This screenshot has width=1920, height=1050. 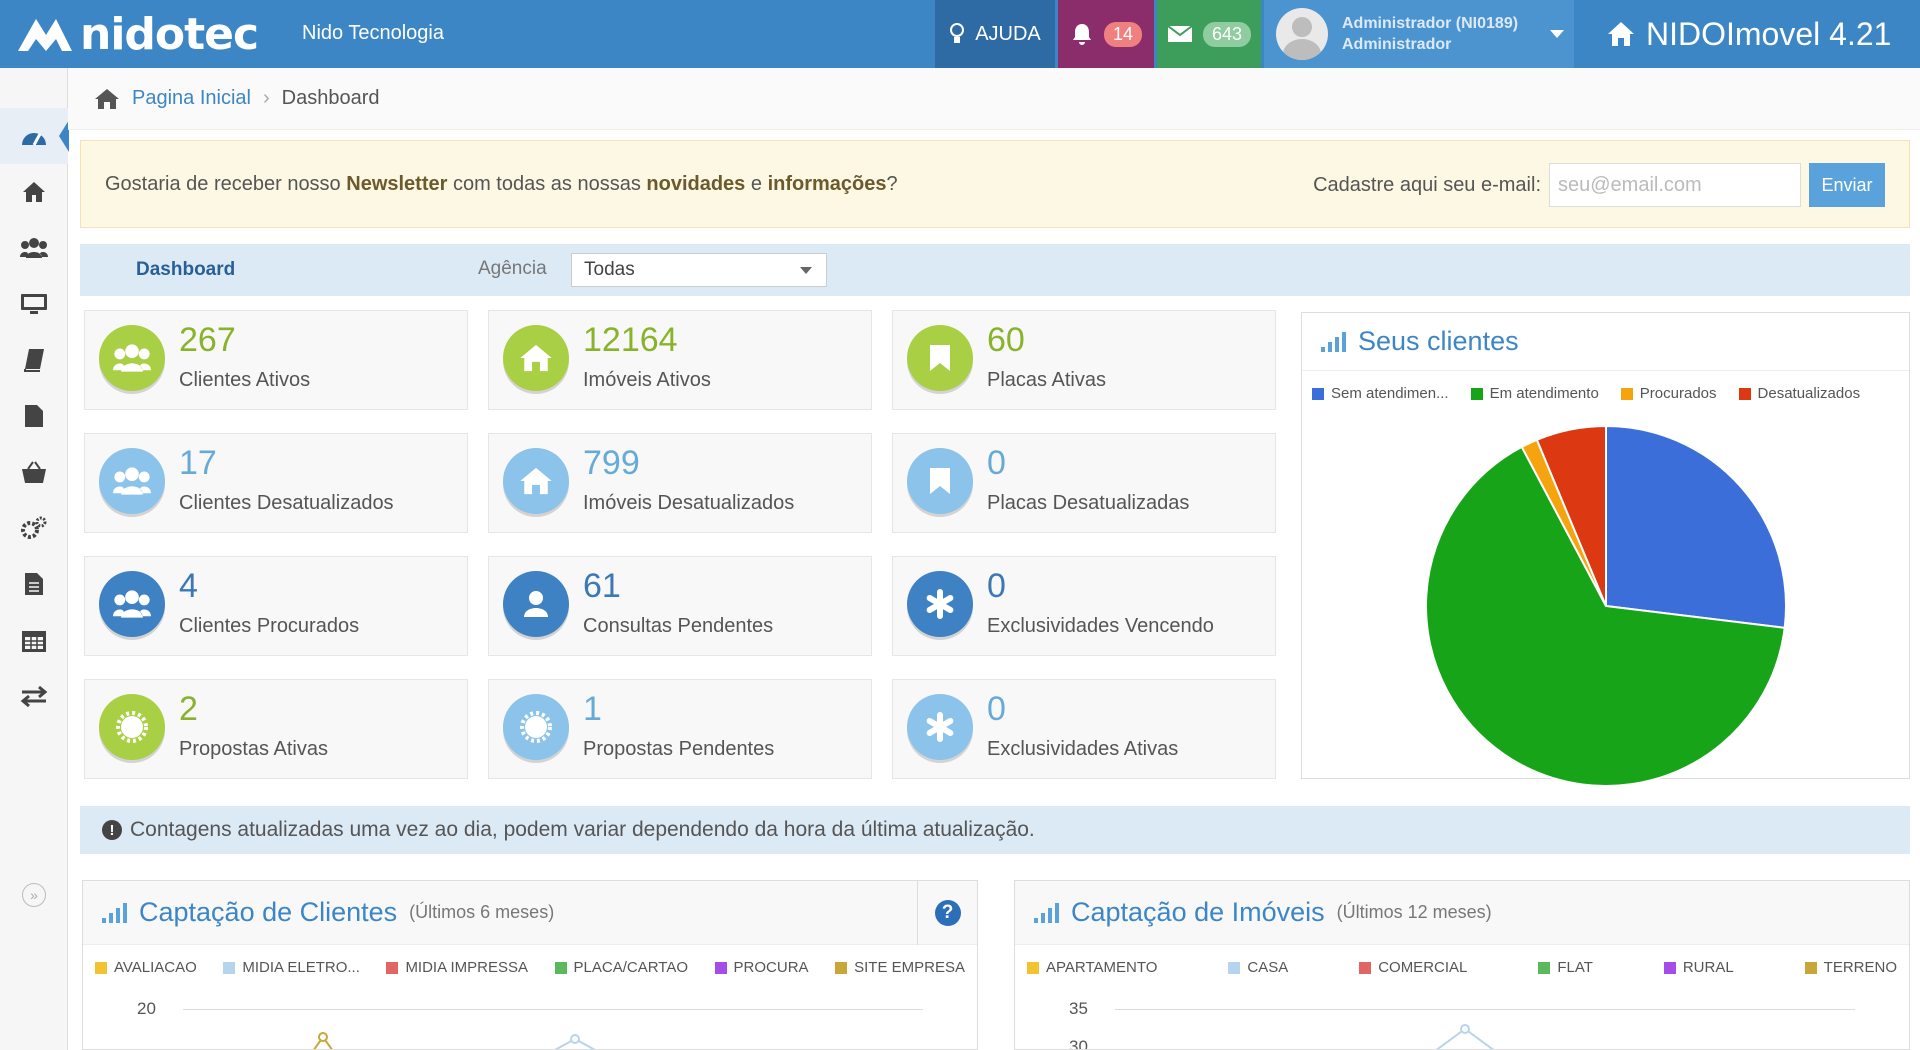 What do you see at coordinates (680, 483) in the screenshot?
I see `stat-card-imoveis-desatualizados: 799 Imóveis Desatualizados` at bounding box center [680, 483].